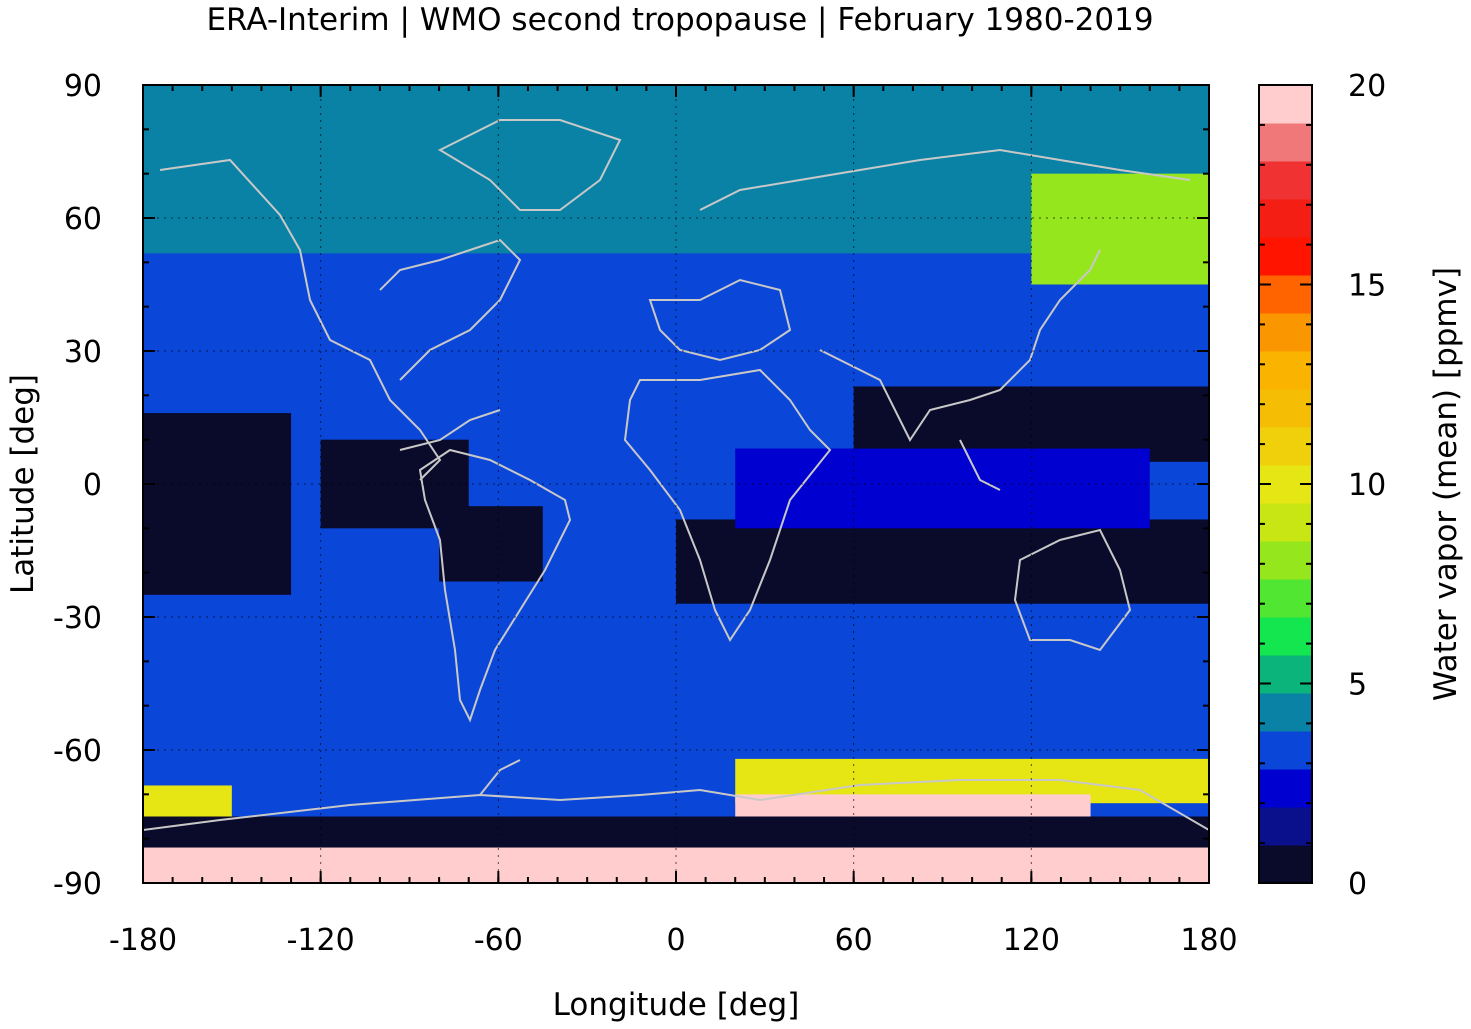 Image resolution: width=1471 pixels, height=1029 pixels. I want to click on y-tick-label: -90, so click(77, 884).